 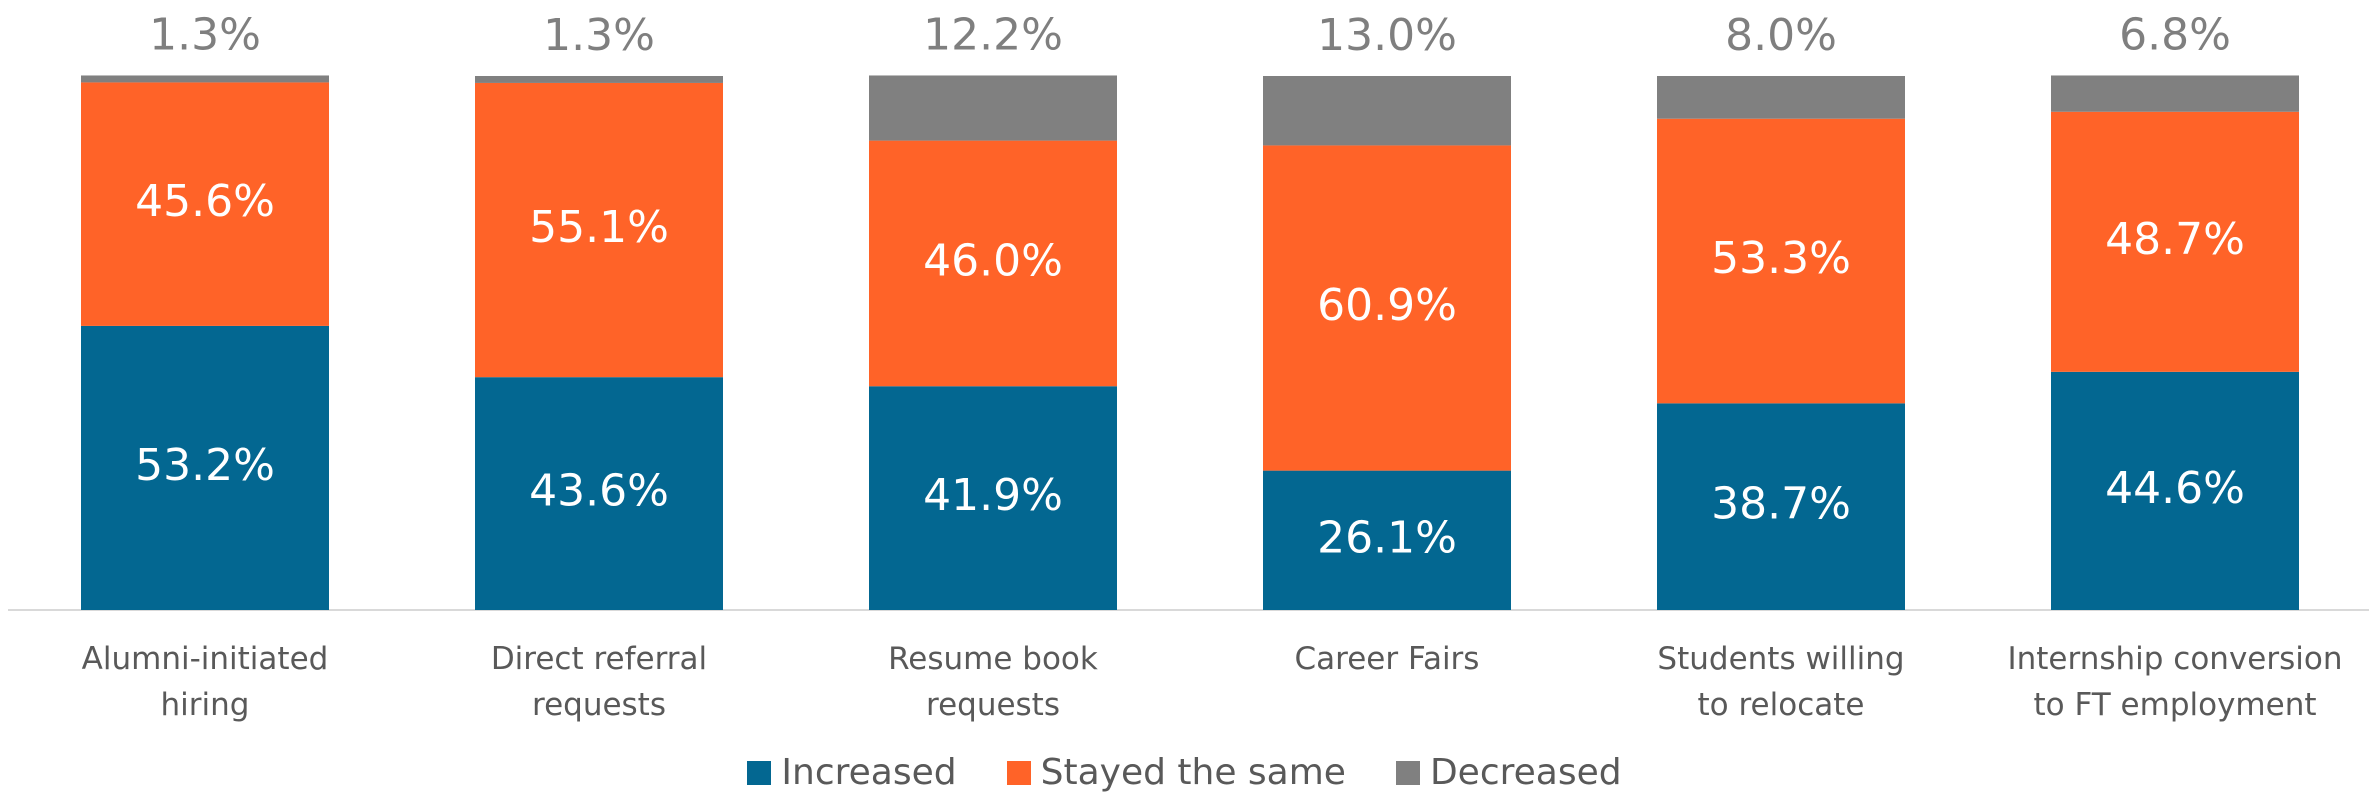 I want to click on data-label: 44.6%, so click(x=2175, y=488).